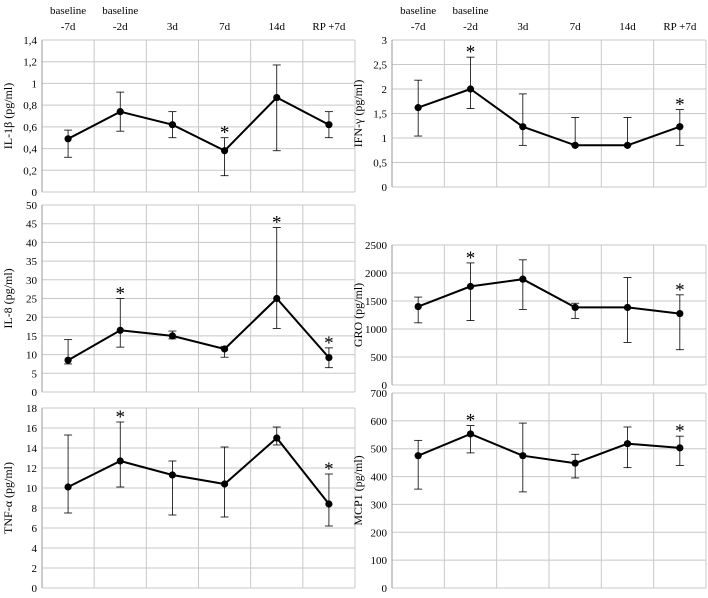  Describe the element at coordinates (30, 150) in the screenshot. I see `y-tick-label: 0,4` at that location.